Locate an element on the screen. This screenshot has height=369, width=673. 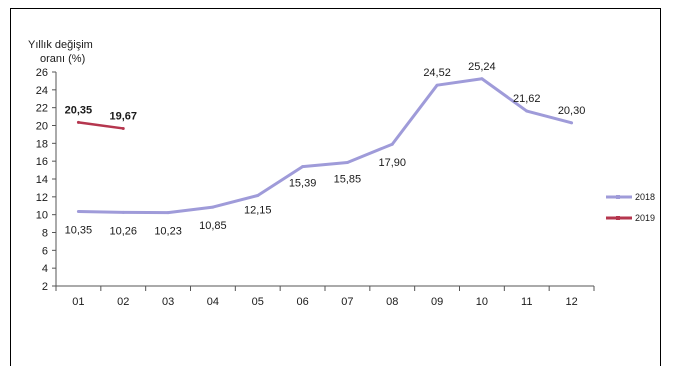
x-tick-label: 06 is located at coordinates (302, 302).